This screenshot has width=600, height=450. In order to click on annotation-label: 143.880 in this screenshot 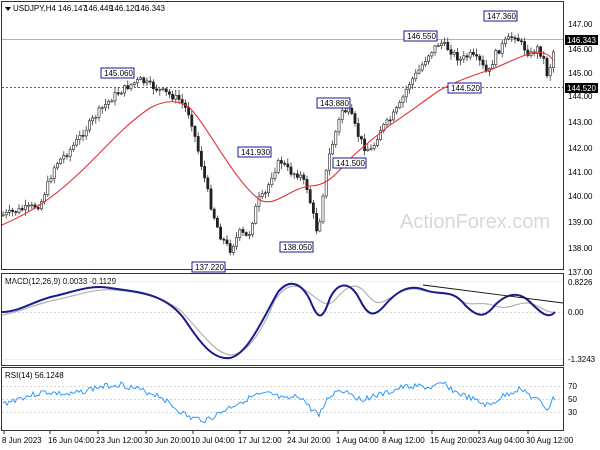, I will do `click(334, 103)`.